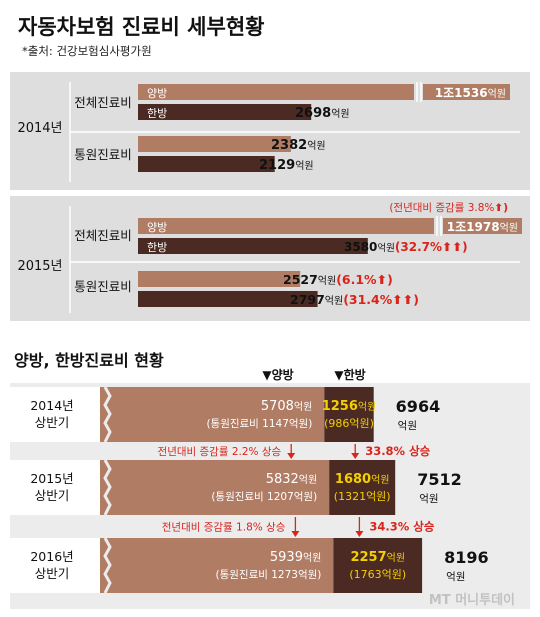 This screenshot has width=540, height=617. What do you see at coordinates (51, 565) in the screenshot?
I see `period-label-2: 2016년 상반기` at bounding box center [51, 565].